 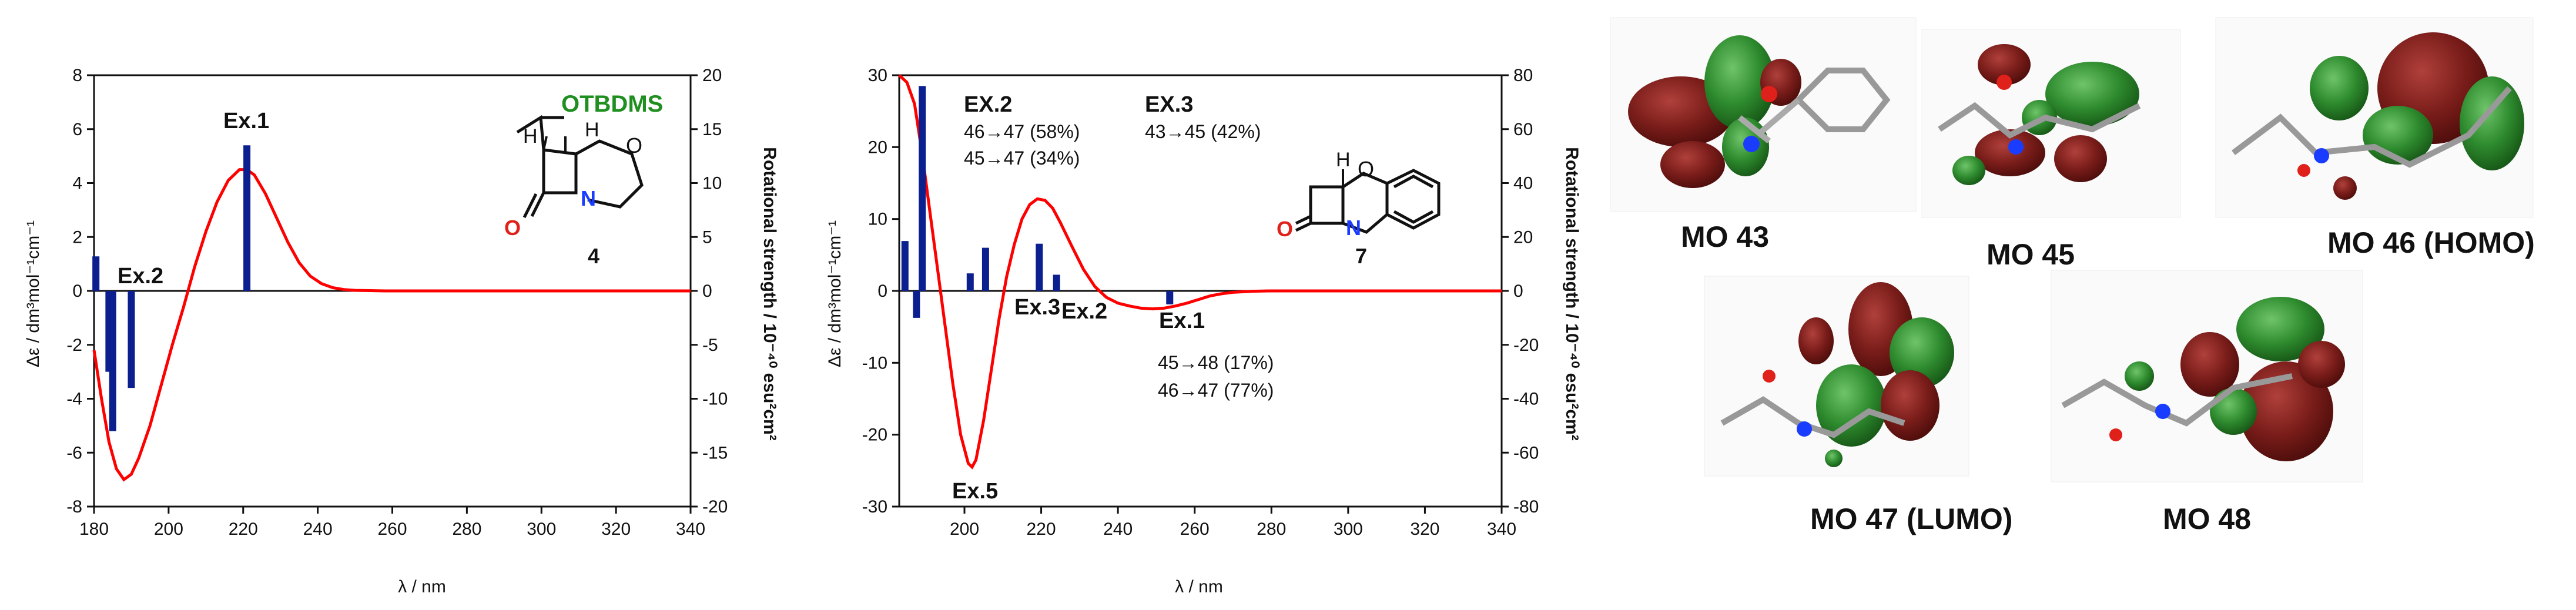 What do you see at coordinates (33, 293) in the screenshot?
I see `chart1-ylabel: Δε / dm³mol⁻¹cm⁻¹` at bounding box center [33, 293].